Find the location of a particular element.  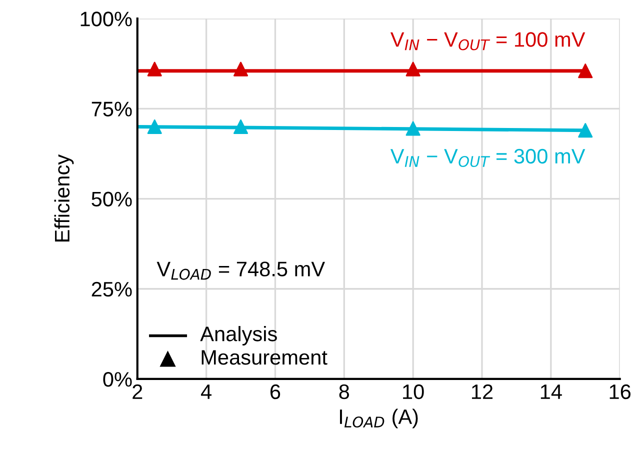

annotation: Analysis is located at coordinates (238, 336).